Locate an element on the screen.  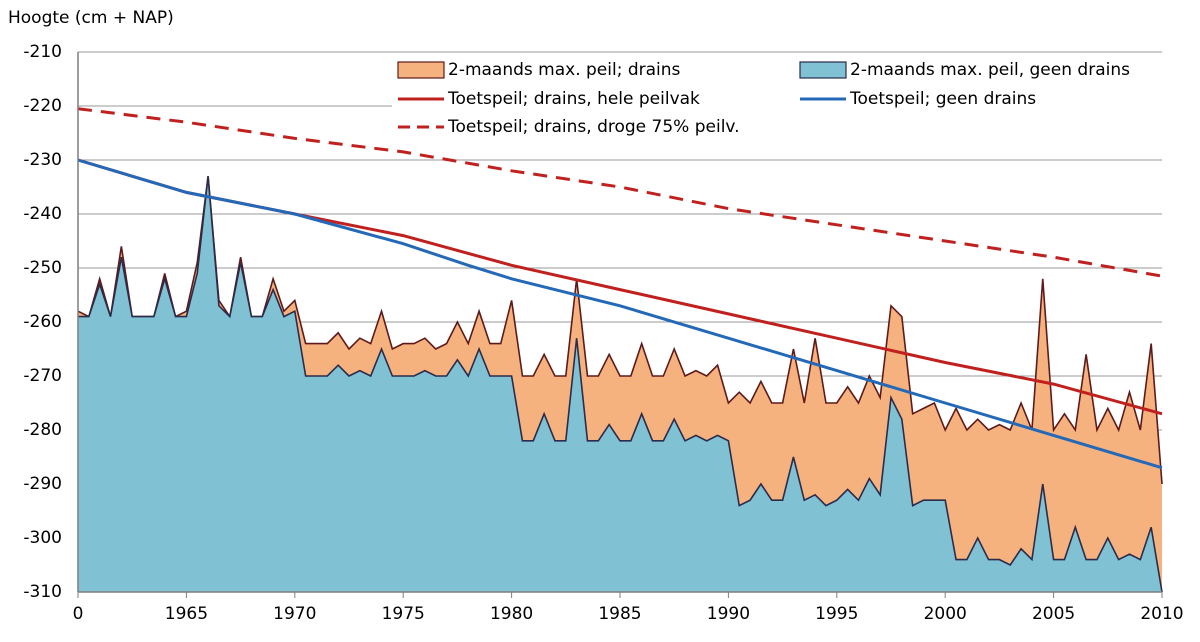
y-axis-title: Hoogte (cm + NAP) is located at coordinates (91, 18).